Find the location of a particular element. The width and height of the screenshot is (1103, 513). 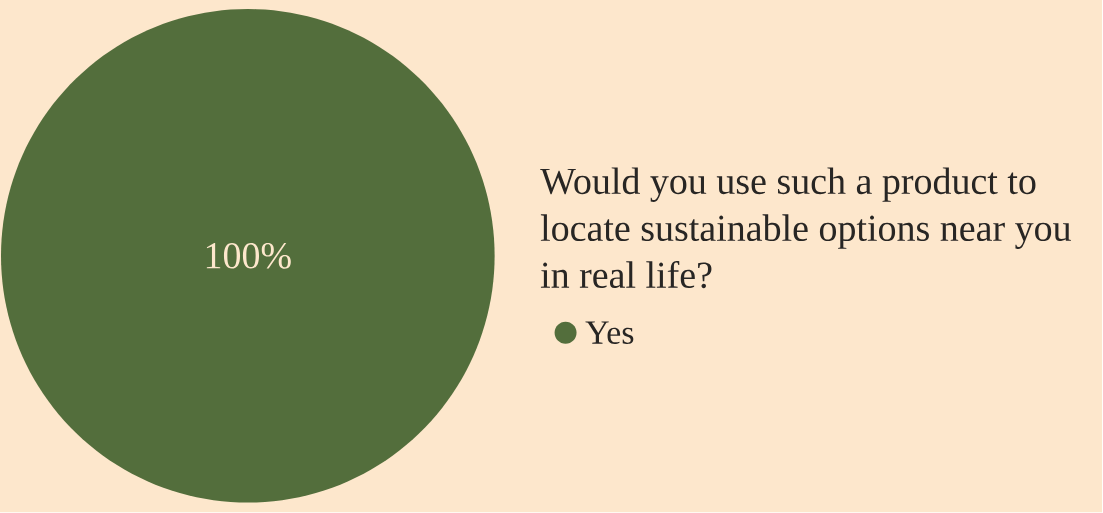

text: Would you use such a product to locate sustainable options near you in real life? is located at coordinates (805, 228).